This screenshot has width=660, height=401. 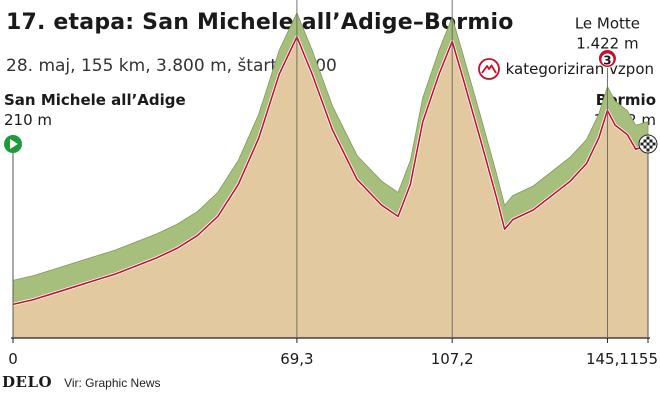 What do you see at coordinates (260, 22) in the screenshot?
I see `page-title: 17. etapa: San Michele all’Adige–Bormio` at bounding box center [260, 22].